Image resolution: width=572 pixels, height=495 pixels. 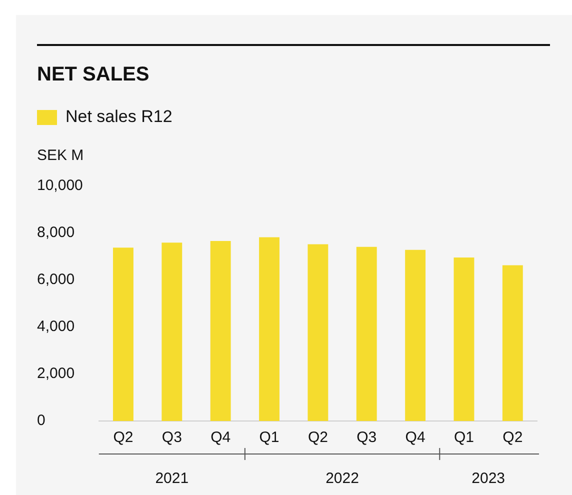 What do you see at coordinates (93, 75) in the screenshot?
I see `chart-title: NET SALES` at bounding box center [93, 75].